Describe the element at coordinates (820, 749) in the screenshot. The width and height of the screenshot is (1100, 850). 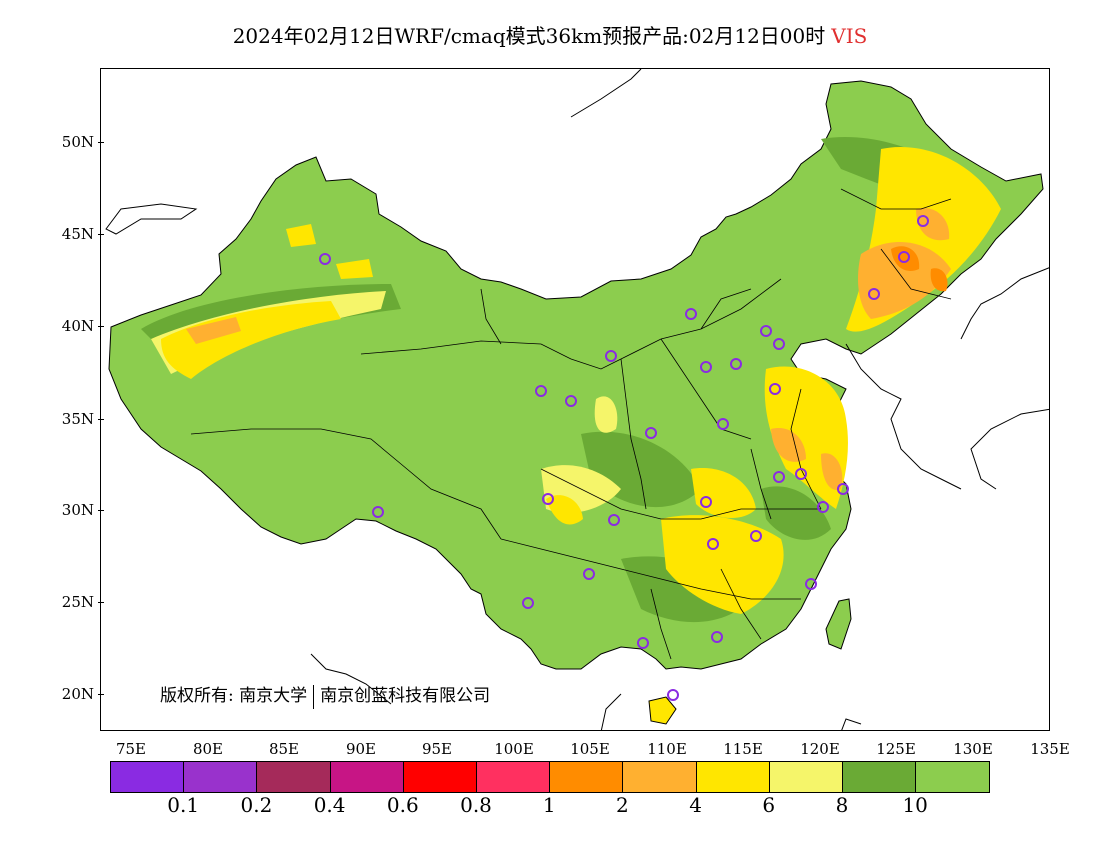
I see `x-tick-label: 120E` at that location.